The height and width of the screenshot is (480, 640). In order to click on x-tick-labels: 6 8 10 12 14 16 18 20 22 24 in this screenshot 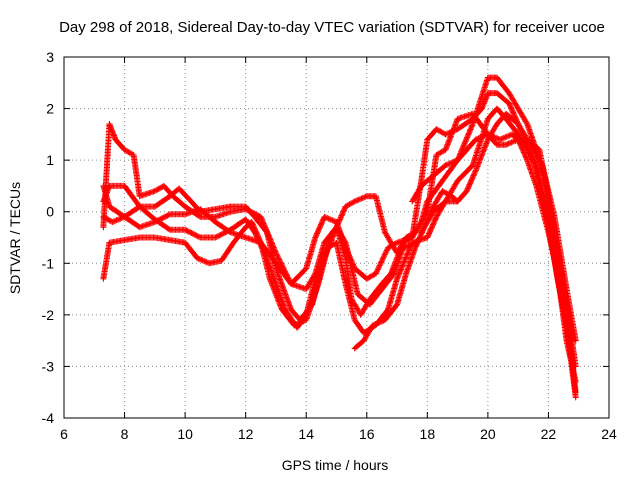, I will do `click(338, 434)`.